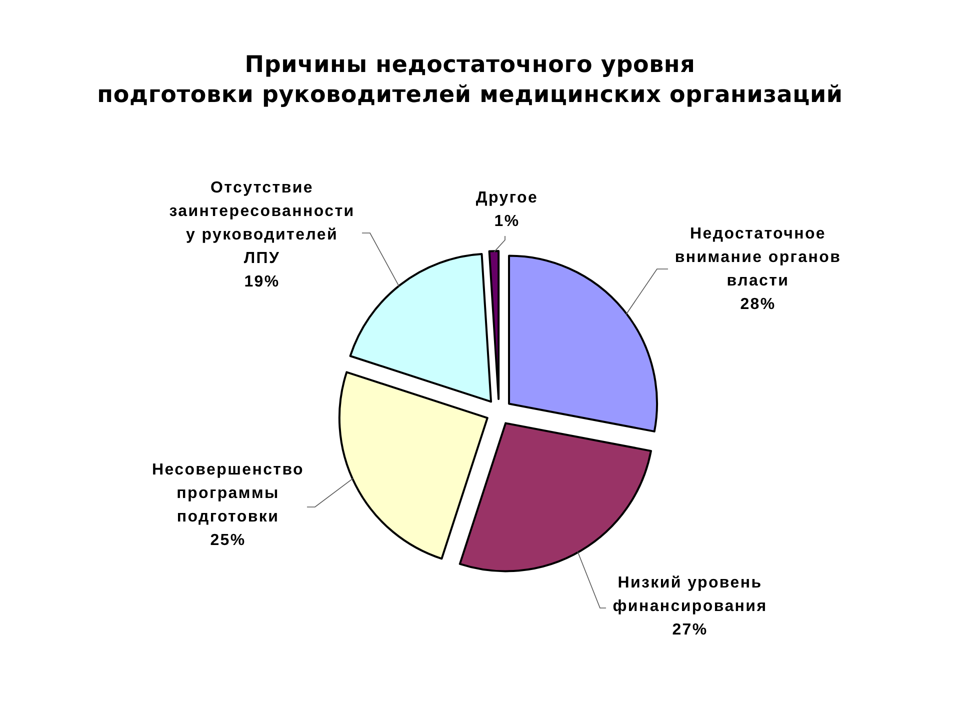 The image size is (960, 720). What do you see at coordinates (228, 494) in the screenshot?
I see `slice-label: Несовершенство программы подготовки` at bounding box center [228, 494].